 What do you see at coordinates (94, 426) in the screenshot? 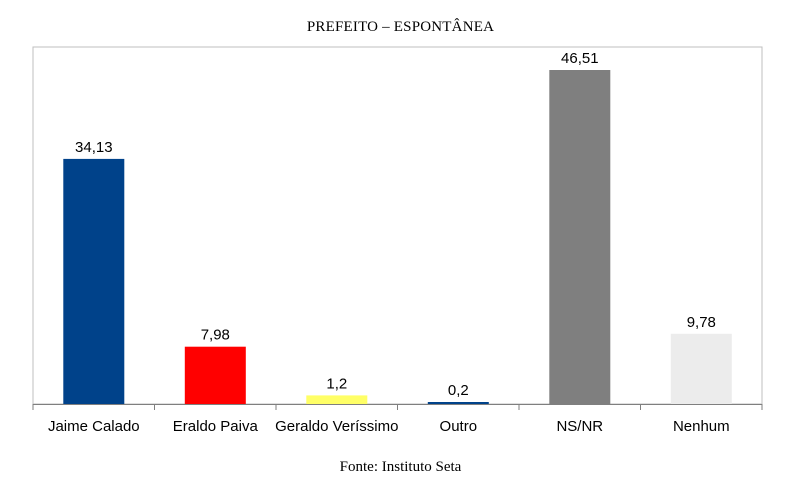
I see `x-tick-label: Jaime Calado` at bounding box center [94, 426].